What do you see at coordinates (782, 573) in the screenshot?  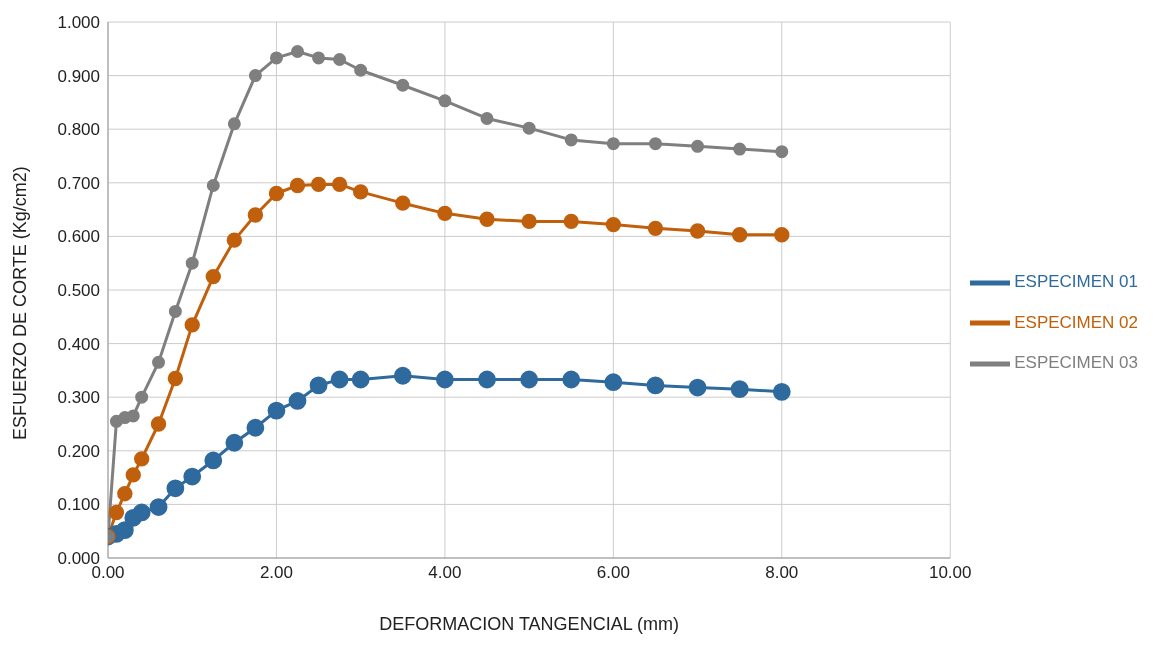 I see `x-tick-label: 8.00` at bounding box center [782, 573].